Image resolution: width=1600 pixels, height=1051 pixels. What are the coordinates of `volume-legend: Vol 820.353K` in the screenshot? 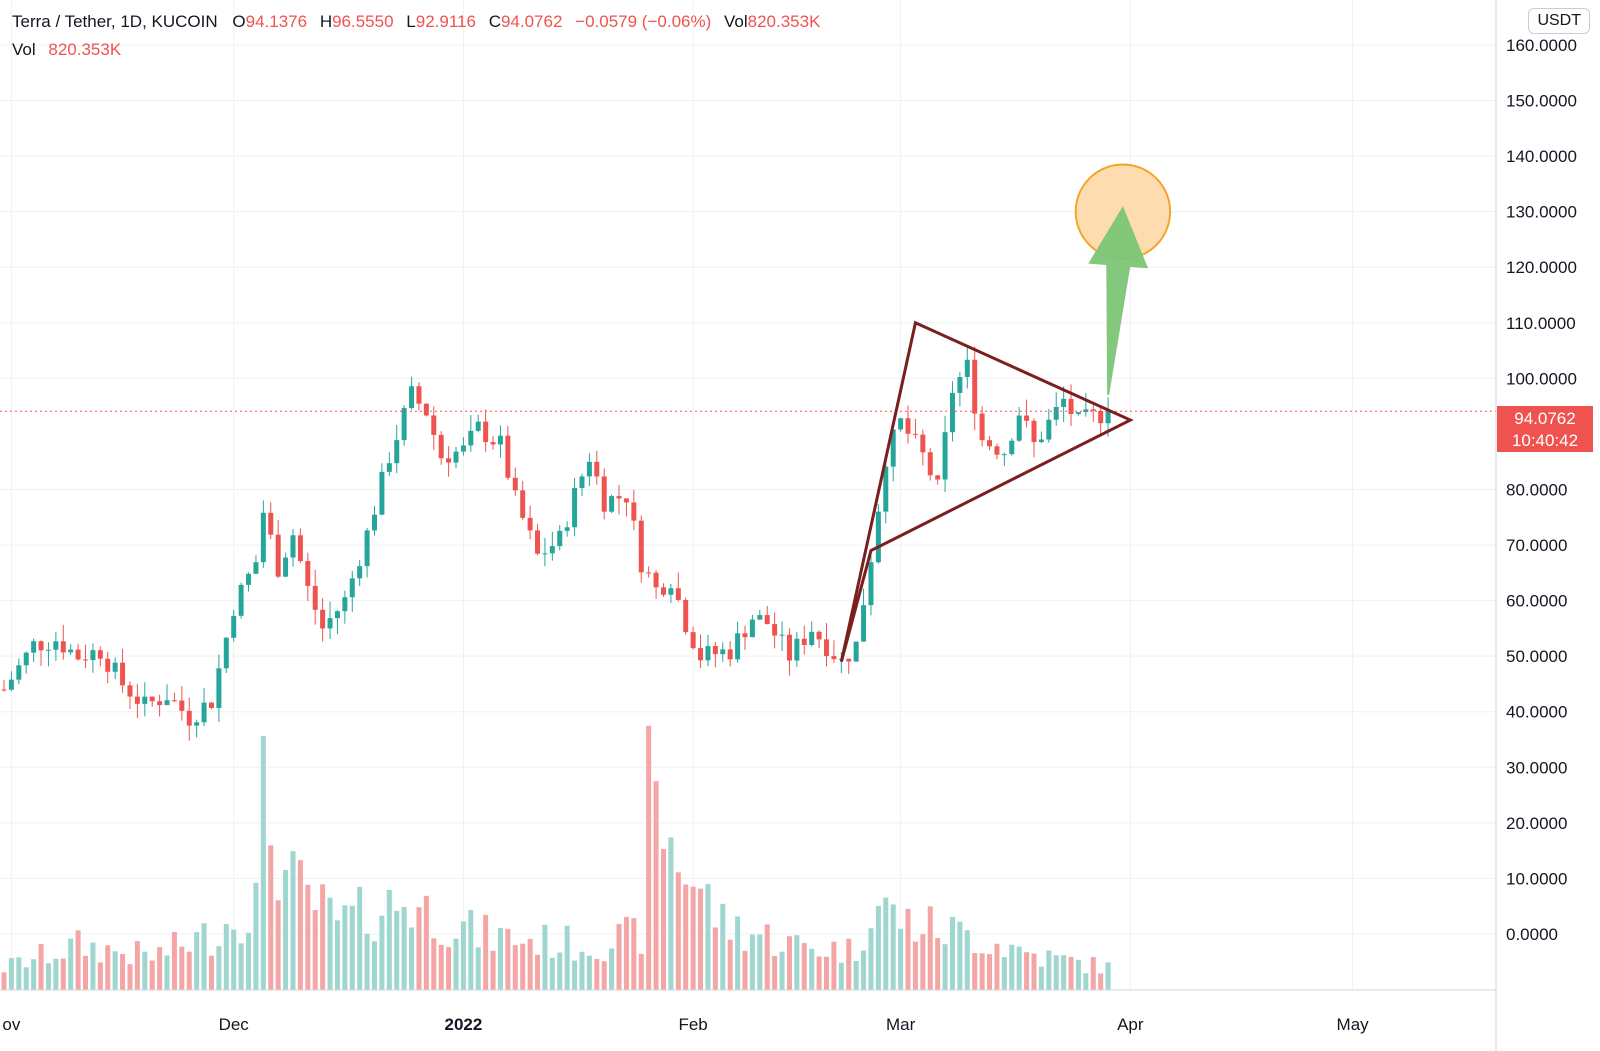 It's located at (66, 50).